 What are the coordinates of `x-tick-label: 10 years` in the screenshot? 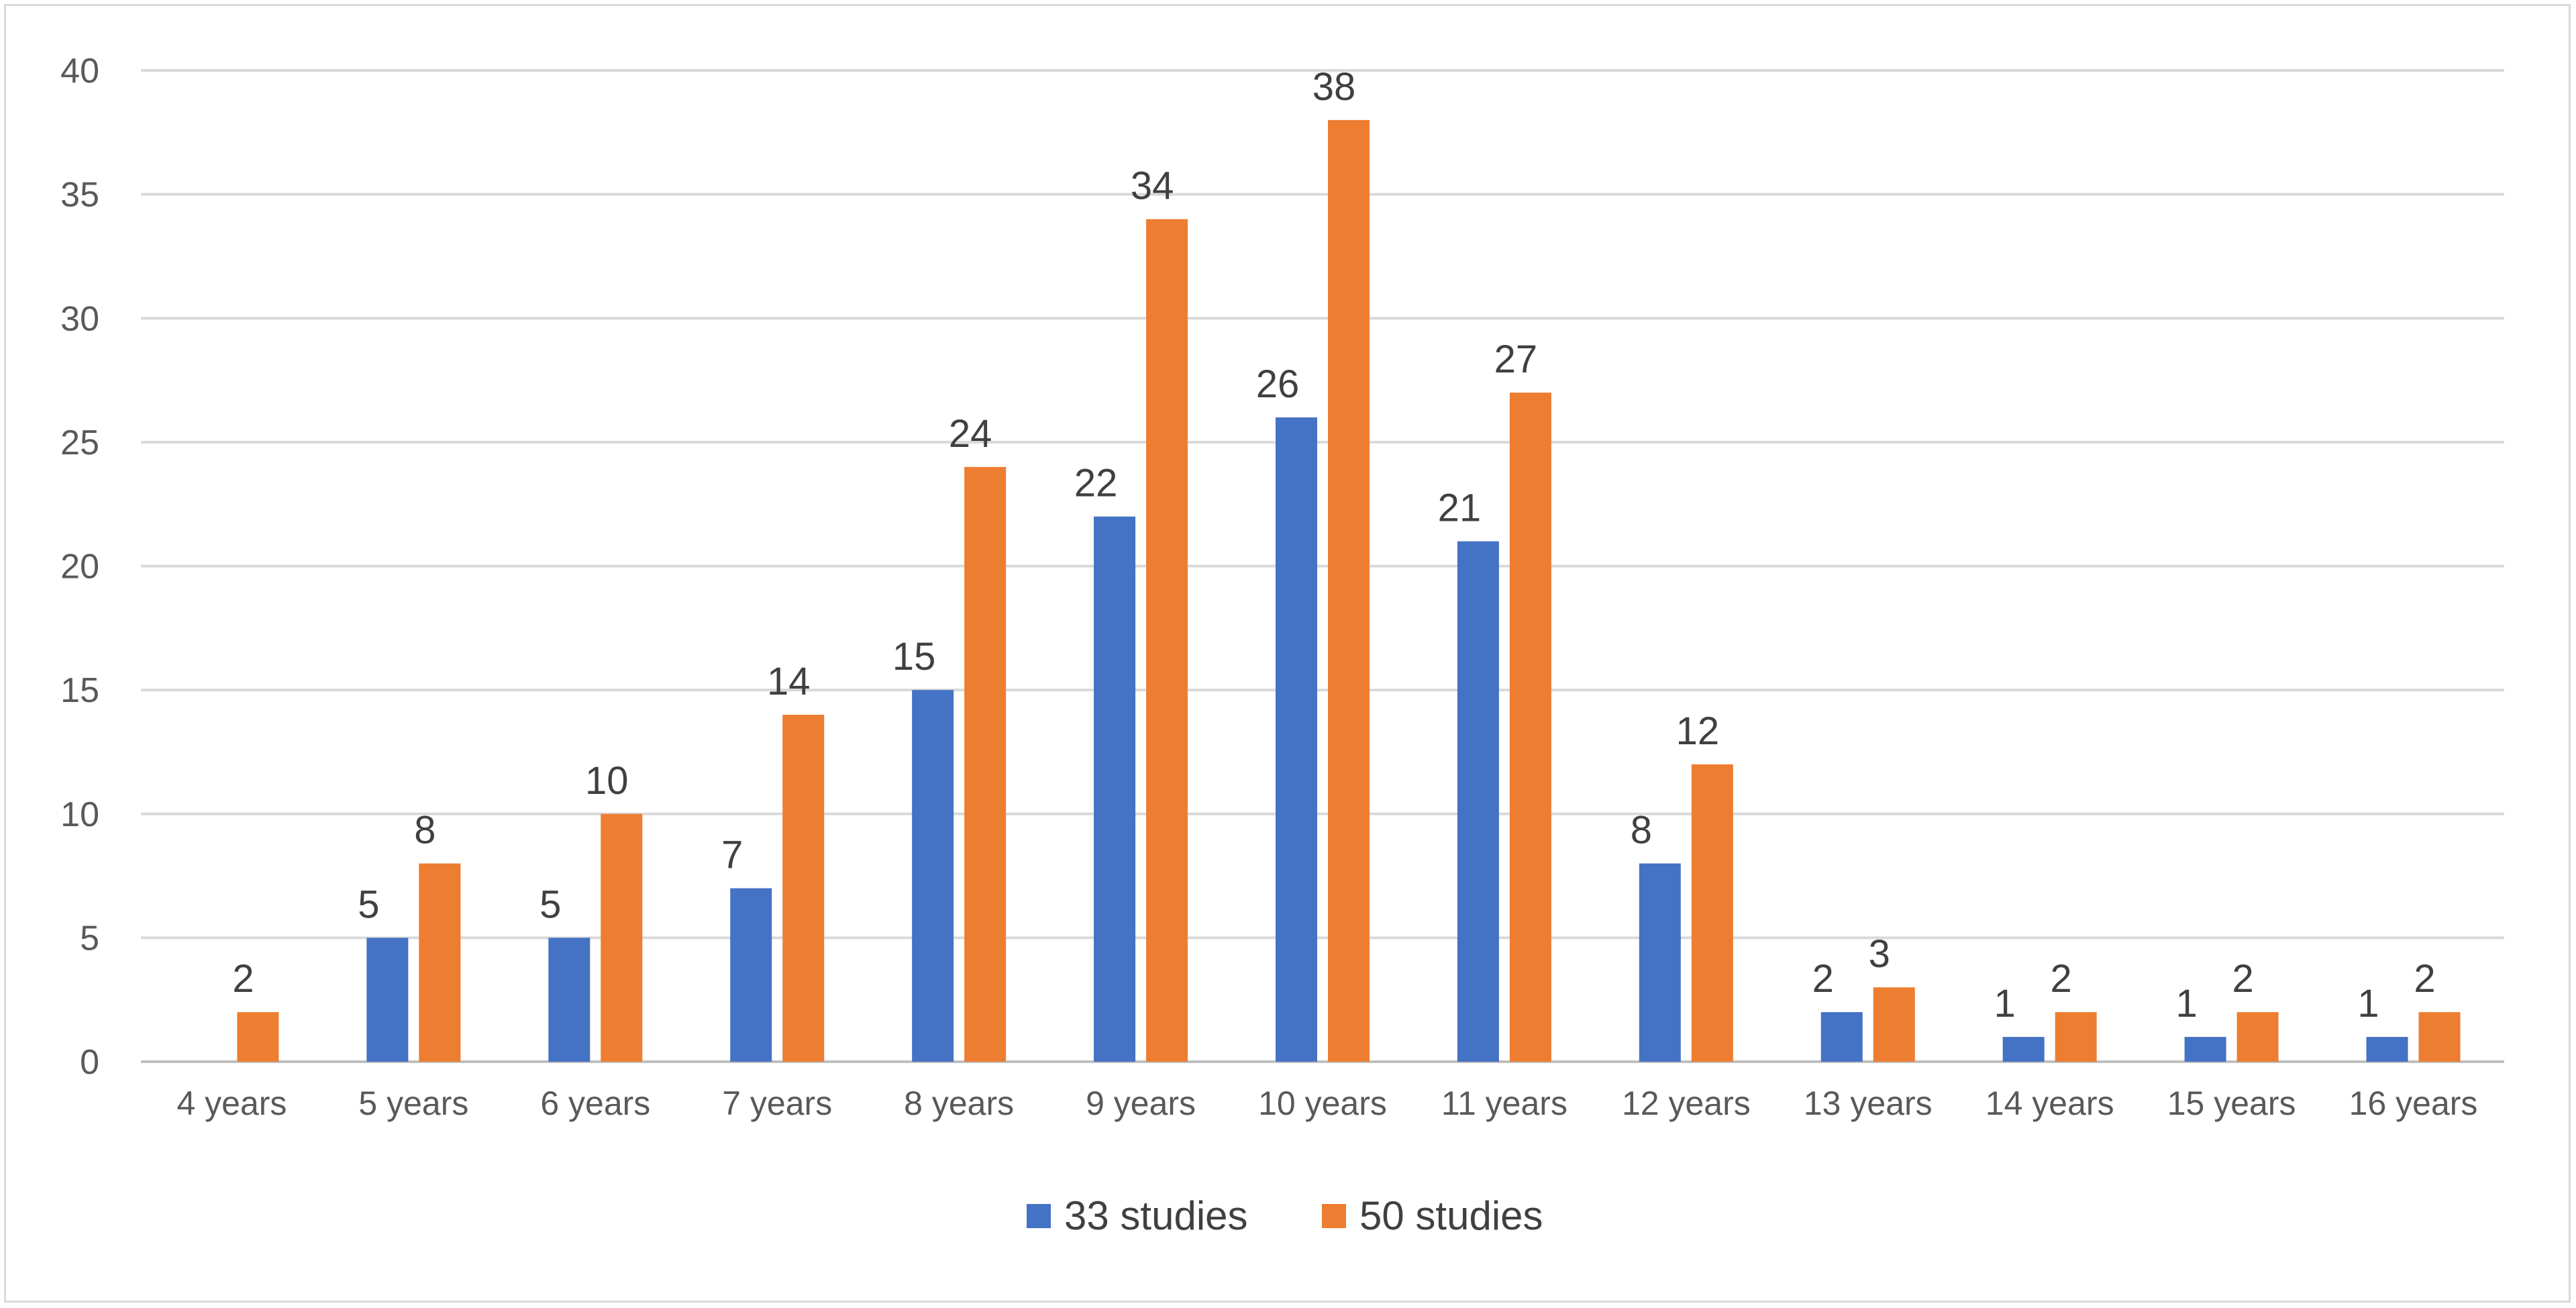 It's located at (1322, 1103).